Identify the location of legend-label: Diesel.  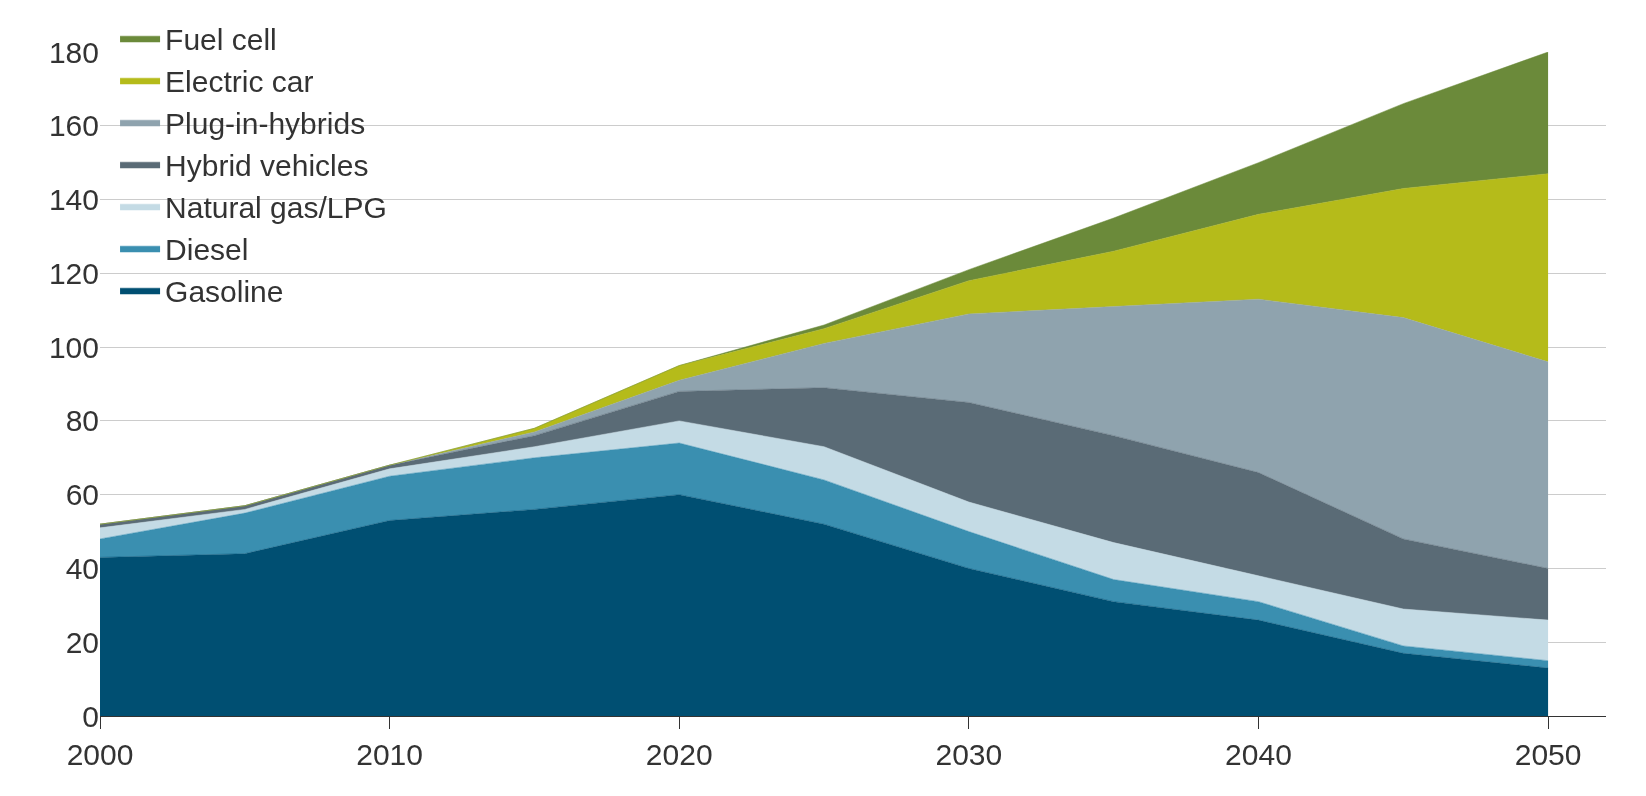
(207, 249).